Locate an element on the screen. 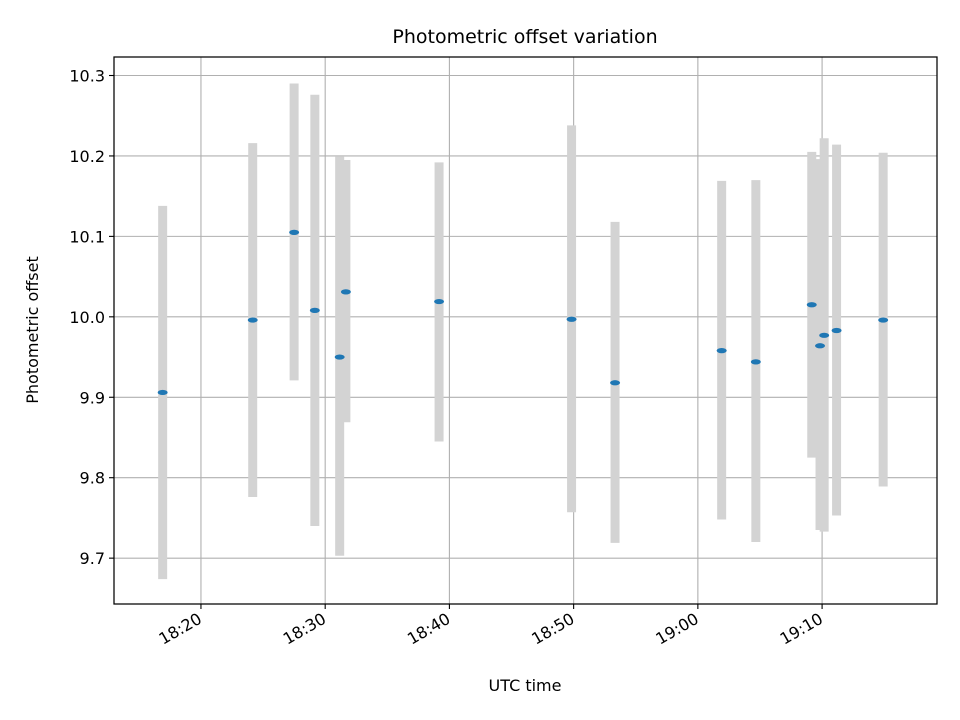 This screenshot has width=960, height=720. y-tick-label: 10.0 is located at coordinates (87, 317).